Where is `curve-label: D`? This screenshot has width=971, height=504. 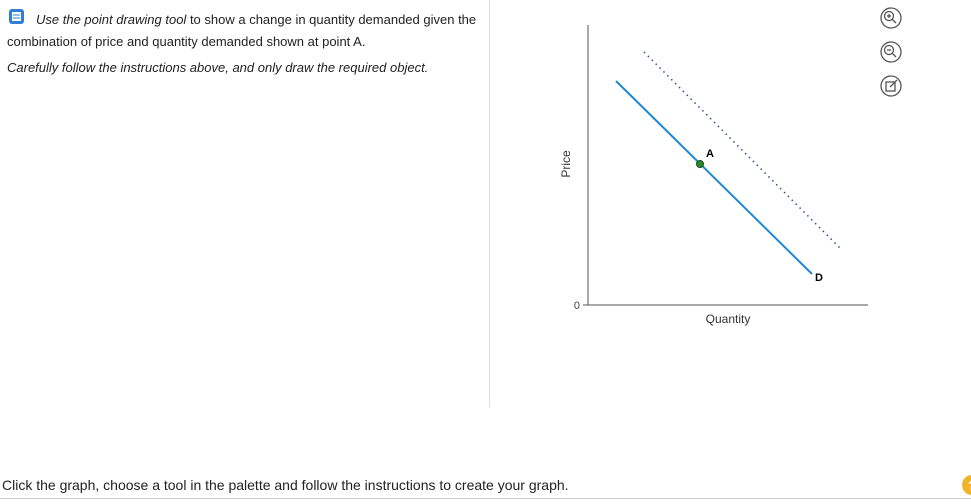 curve-label: D is located at coordinates (819, 278).